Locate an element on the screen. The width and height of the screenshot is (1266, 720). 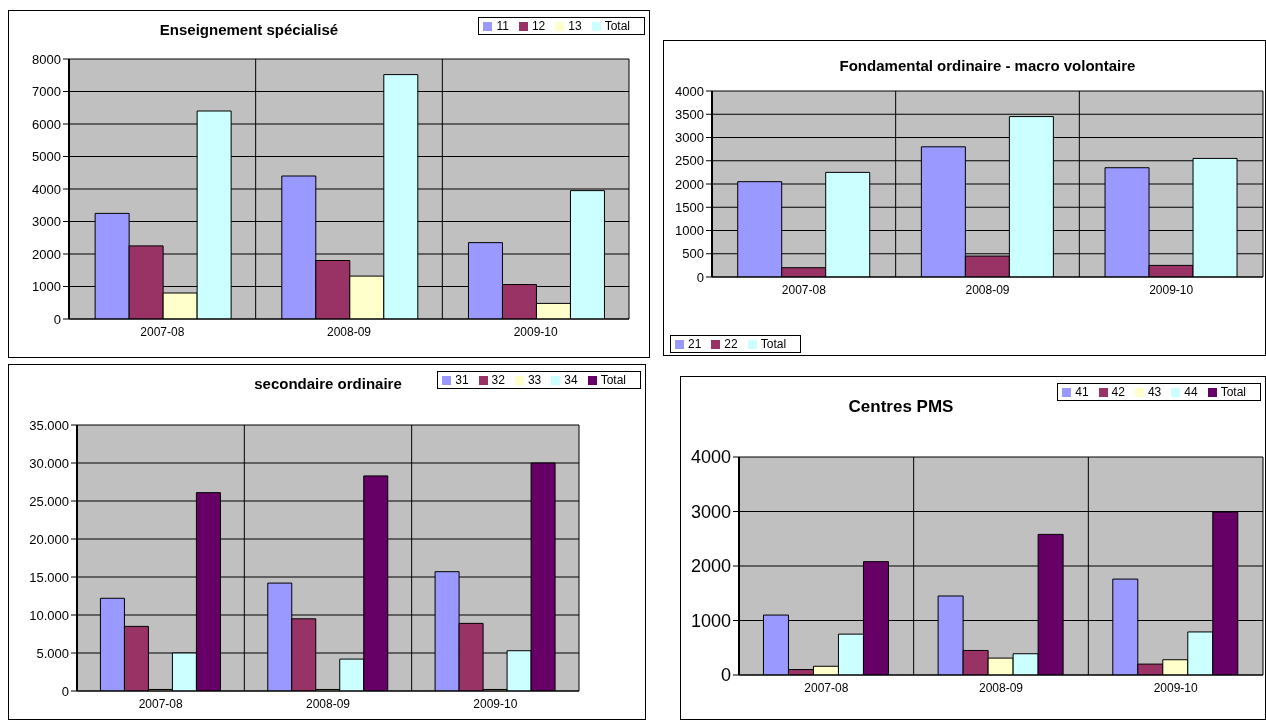
y-tick-label: 500 is located at coordinates (693, 254).